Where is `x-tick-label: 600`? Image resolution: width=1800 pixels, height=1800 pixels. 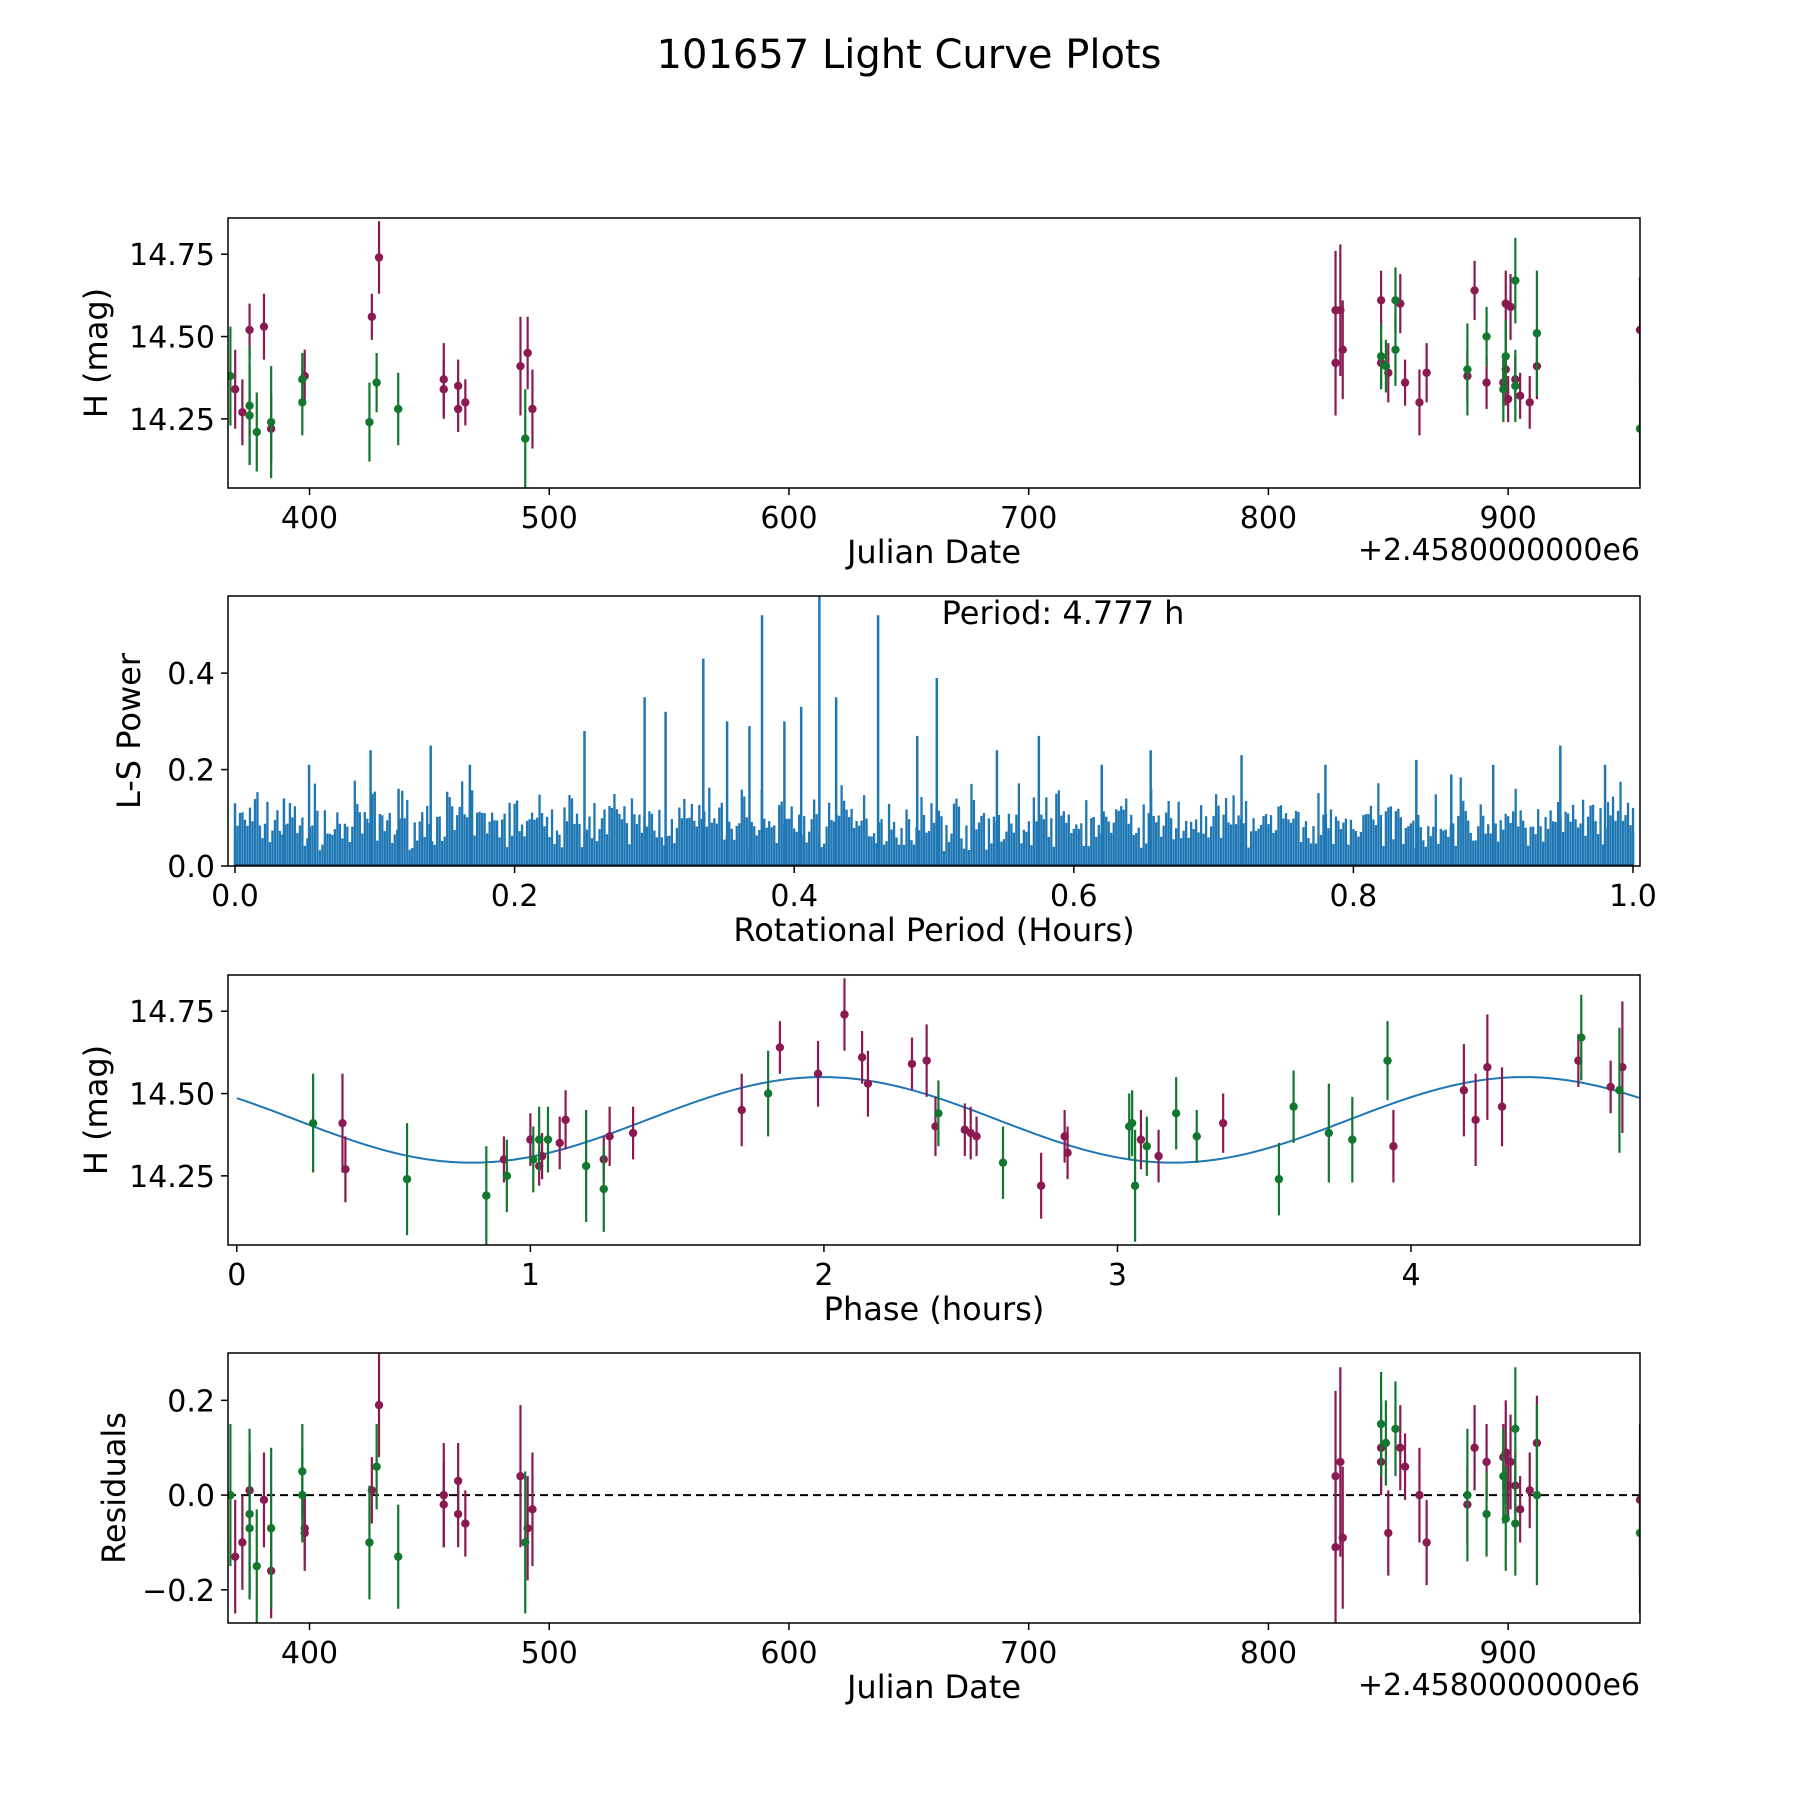 x-tick-label: 600 is located at coordinates (788, 1653).